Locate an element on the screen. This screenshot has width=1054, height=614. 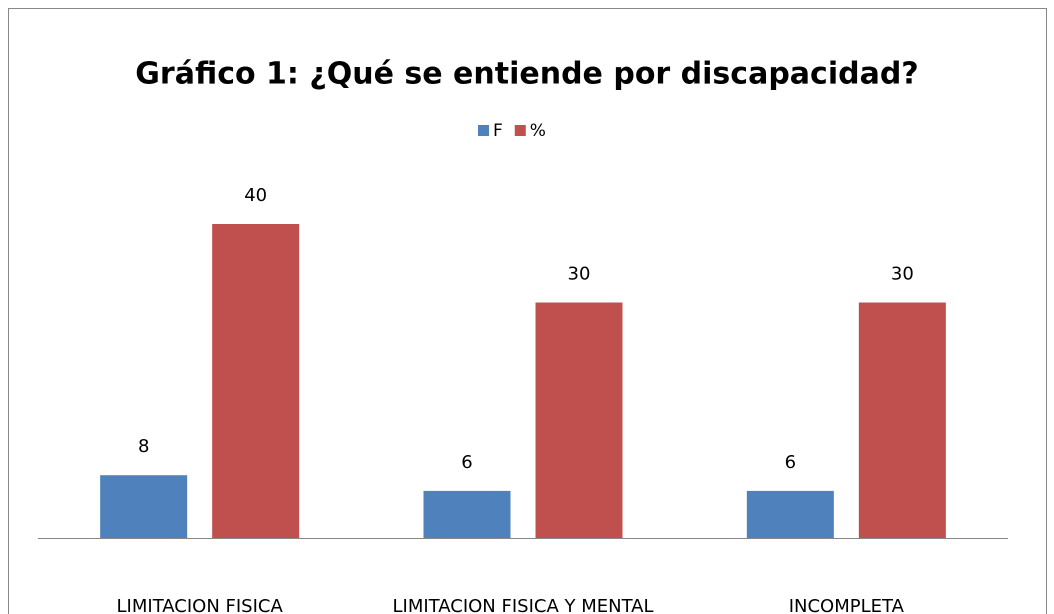
x-tick-label: LIMITACION FISICA is located at coordinates (200, 605).